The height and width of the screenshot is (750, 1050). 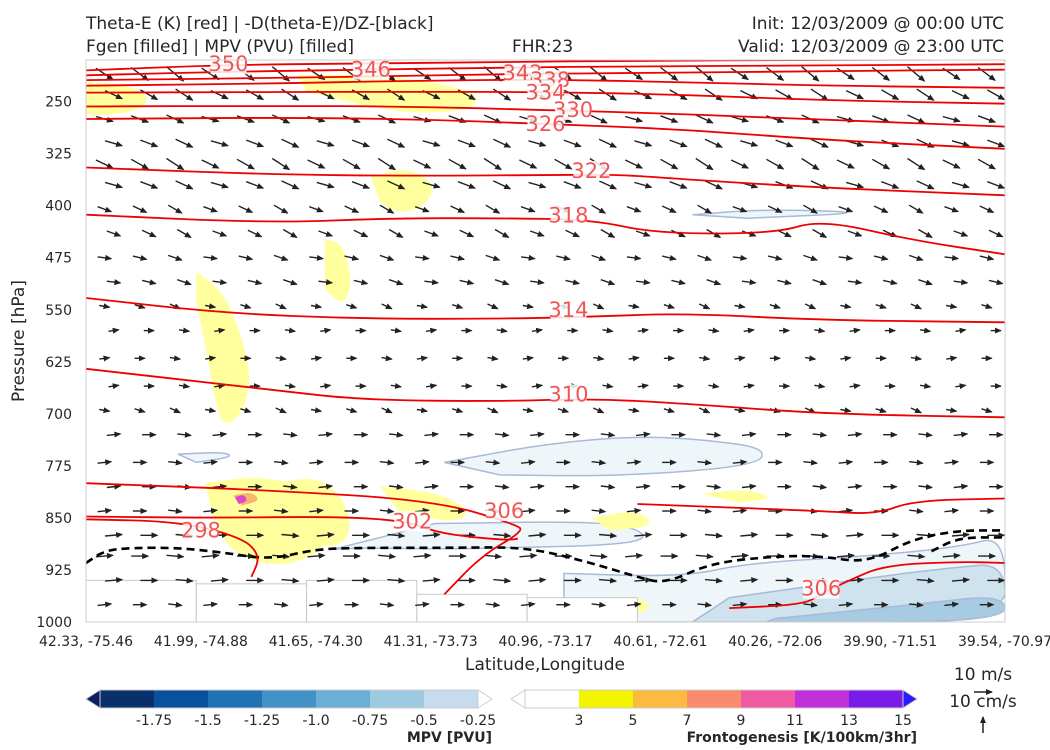 What do you see at coordinates (207, 721) in the screenshot?
I see `mpv-colorbar-tick: -1.5` at bounding box center [207, 721].